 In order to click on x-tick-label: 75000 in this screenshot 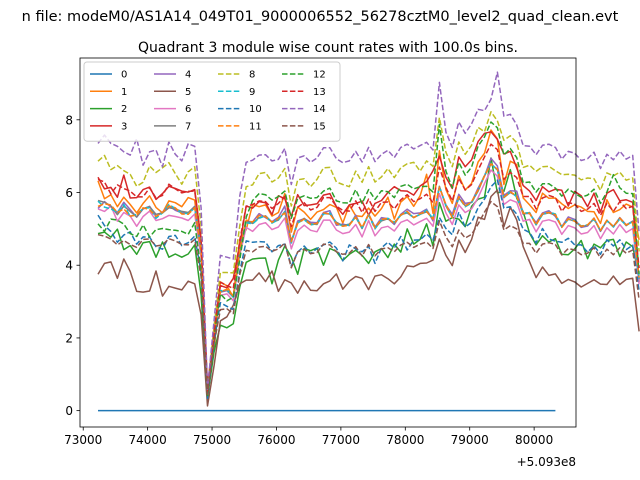, I will do `click(212, 440)`.